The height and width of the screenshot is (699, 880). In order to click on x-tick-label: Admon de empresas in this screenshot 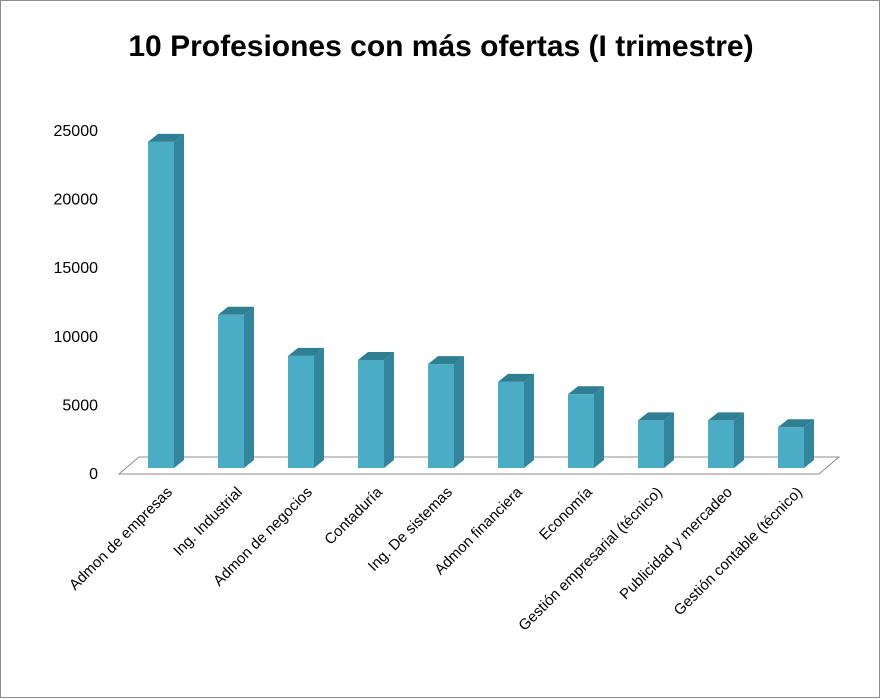, I will do `click(121, 539)`.